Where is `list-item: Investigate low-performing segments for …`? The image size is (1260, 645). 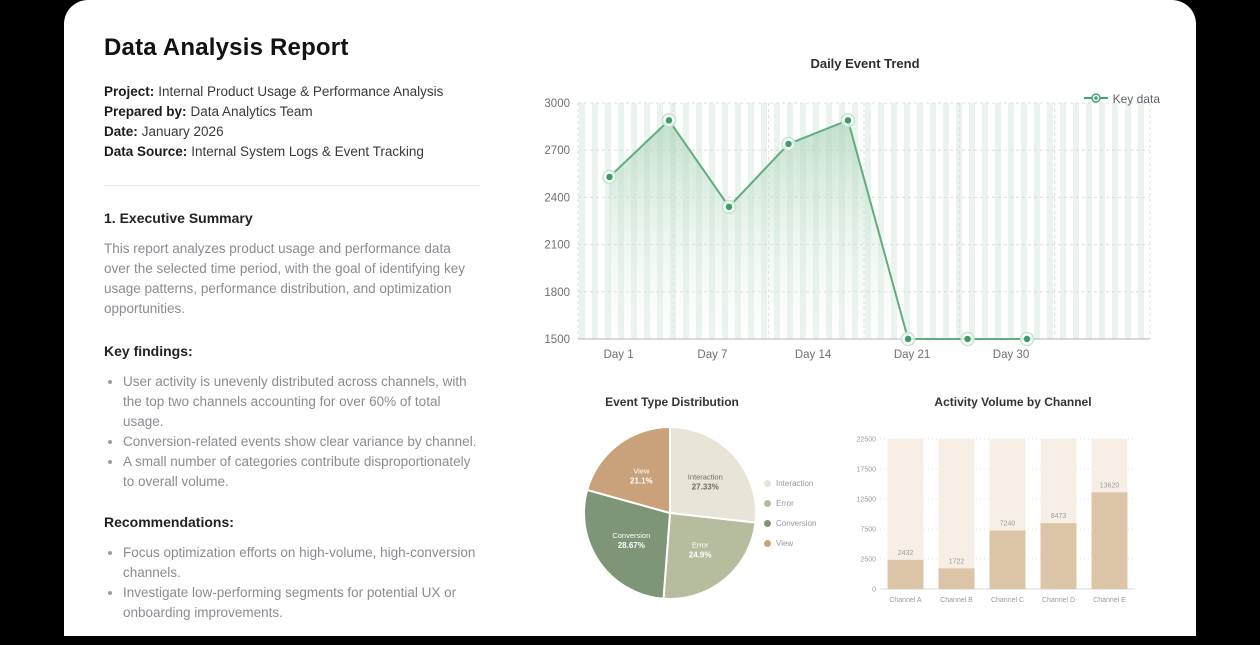 list-item: Investigate low-performing segments for … is located at coordinates (301, 603).